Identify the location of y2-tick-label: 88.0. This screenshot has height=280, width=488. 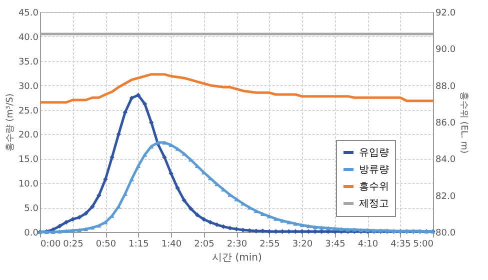
(446, 87).